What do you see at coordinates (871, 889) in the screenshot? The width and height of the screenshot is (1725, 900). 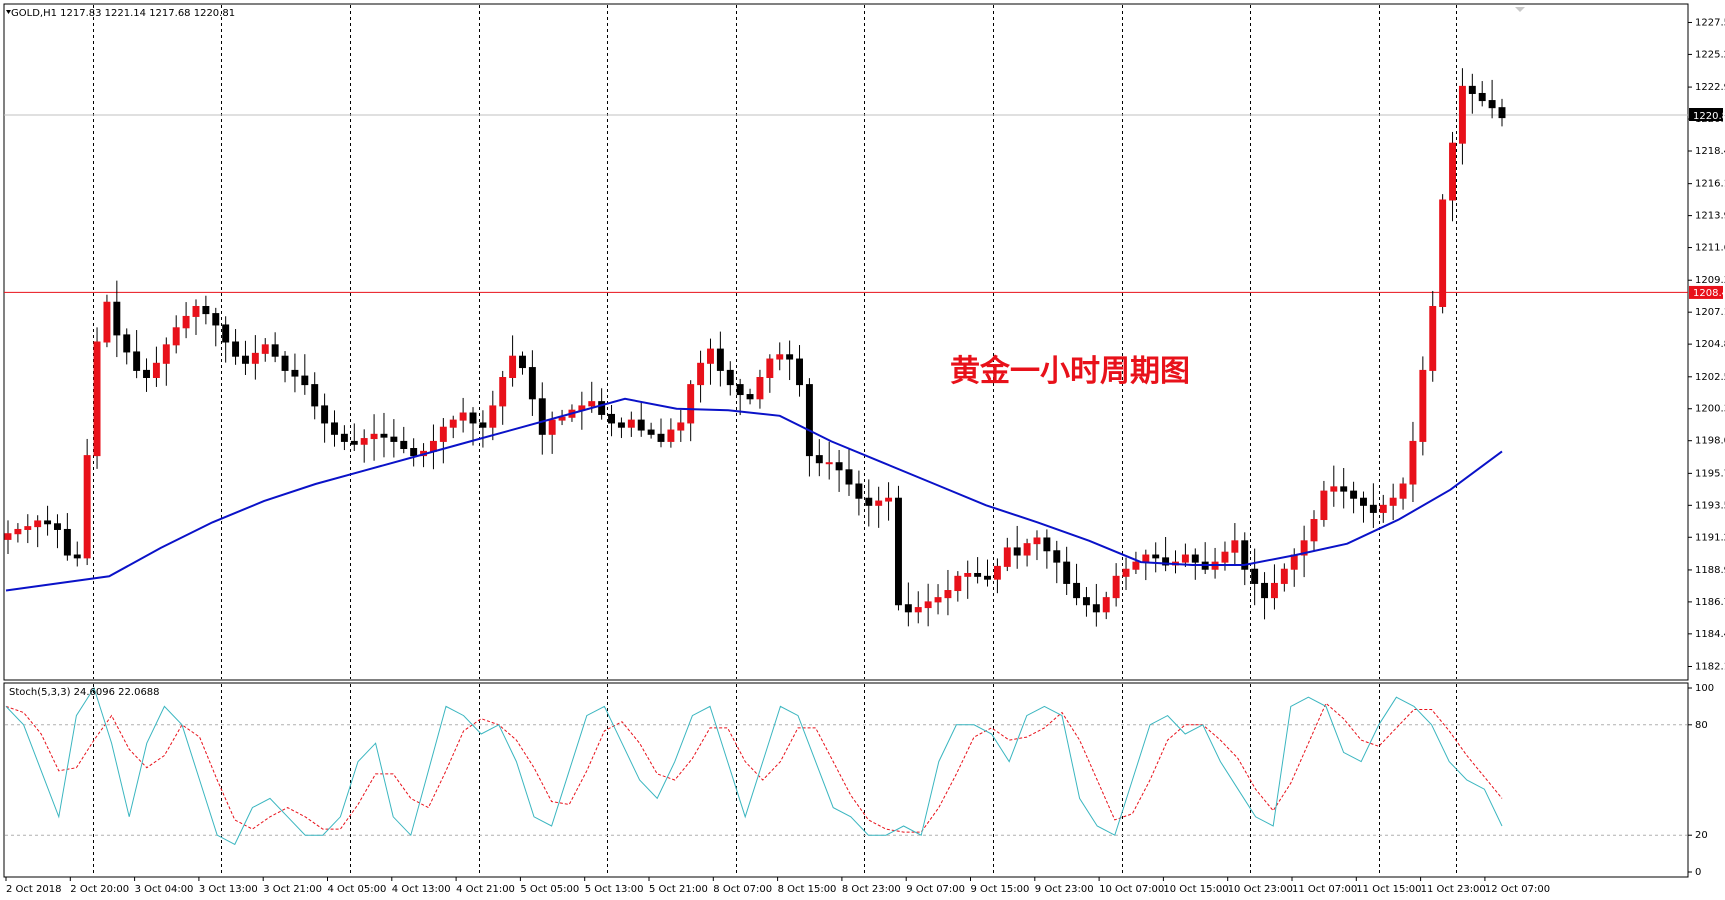 I see `time-tick-label: 8 Oct 23:00` at bounding box center [871, 889].